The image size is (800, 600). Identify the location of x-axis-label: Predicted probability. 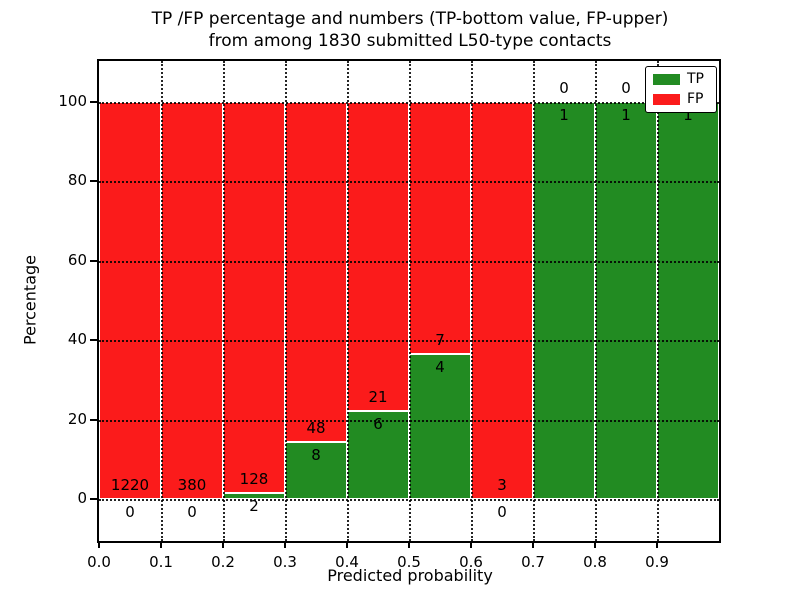
(410, 575).